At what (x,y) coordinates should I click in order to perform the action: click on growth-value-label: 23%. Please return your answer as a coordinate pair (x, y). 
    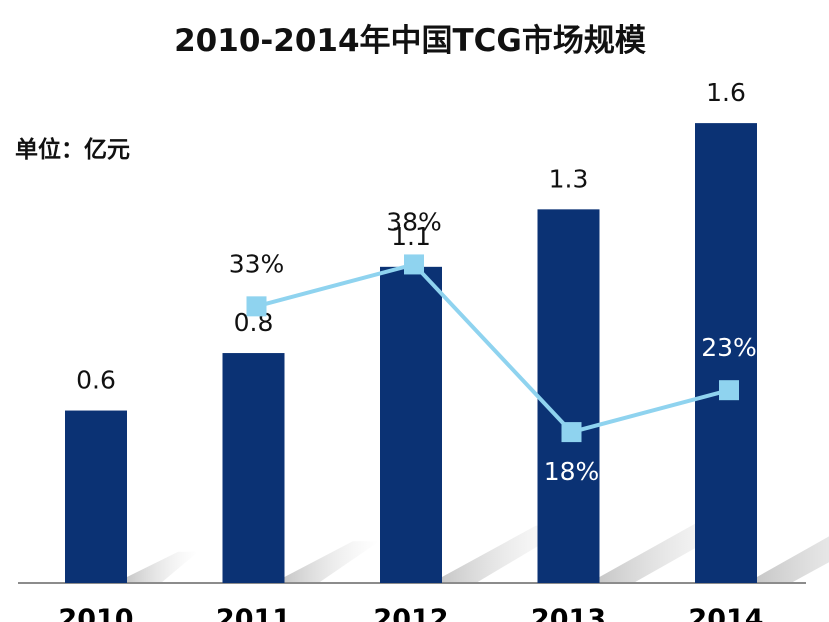
    Looking at the image, I should click on (729, 347).